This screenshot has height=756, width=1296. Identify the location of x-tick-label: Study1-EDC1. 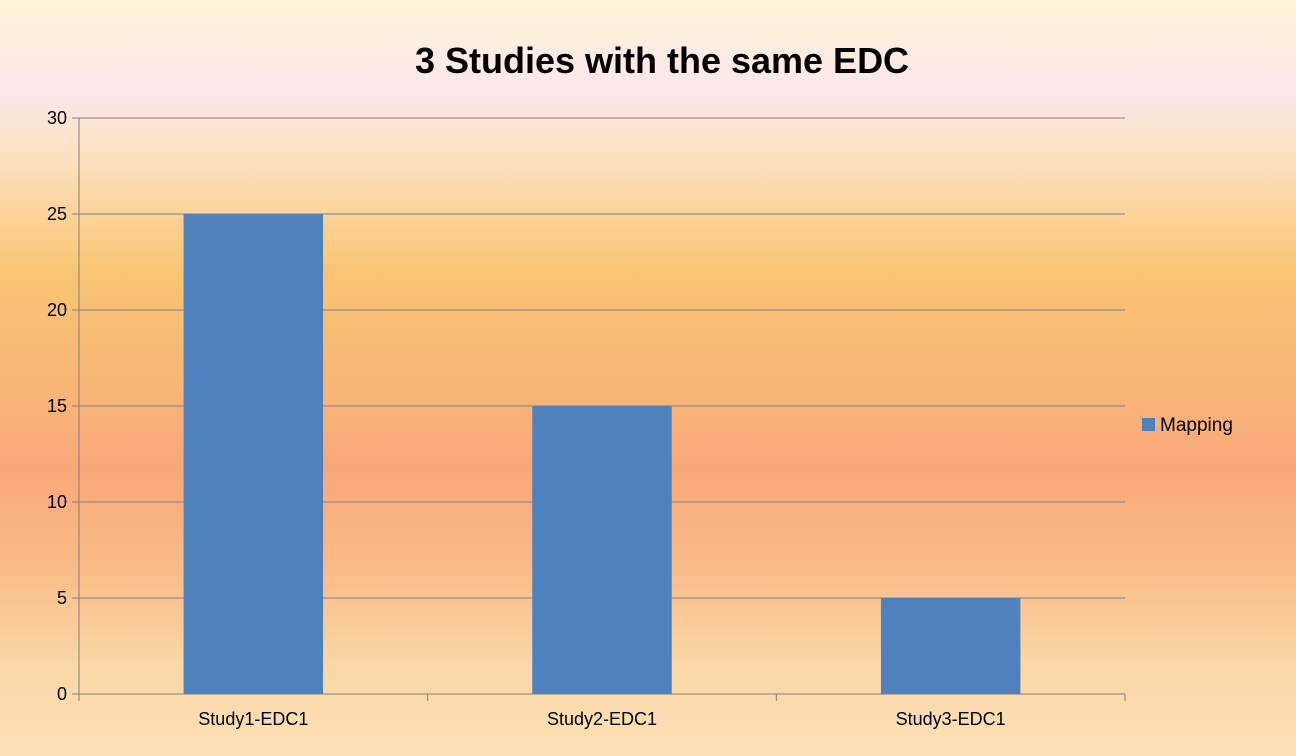
(253, 719).